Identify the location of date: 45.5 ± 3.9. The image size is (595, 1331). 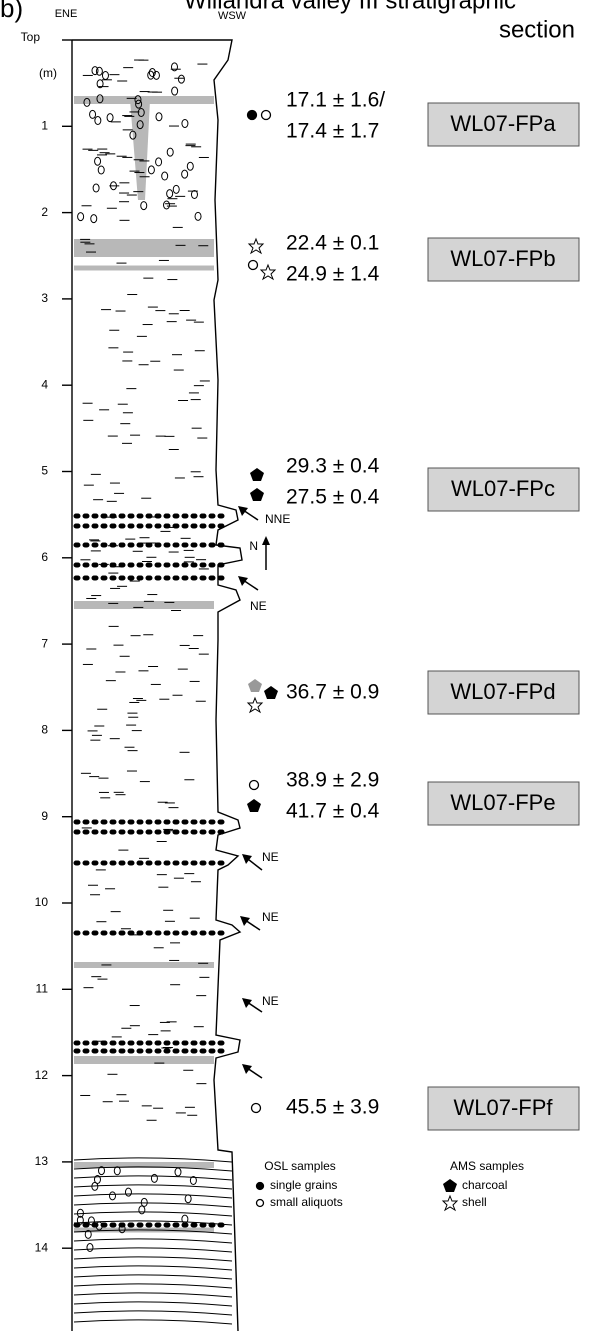
(332, 1107).